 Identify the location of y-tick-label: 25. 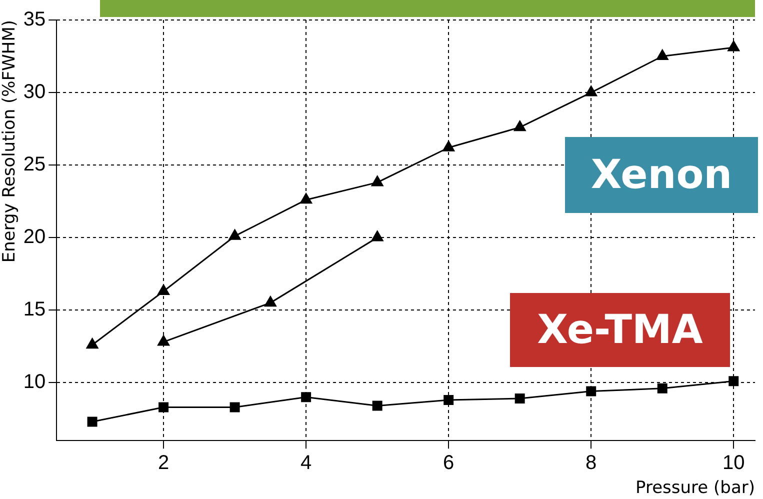
(34, 165).